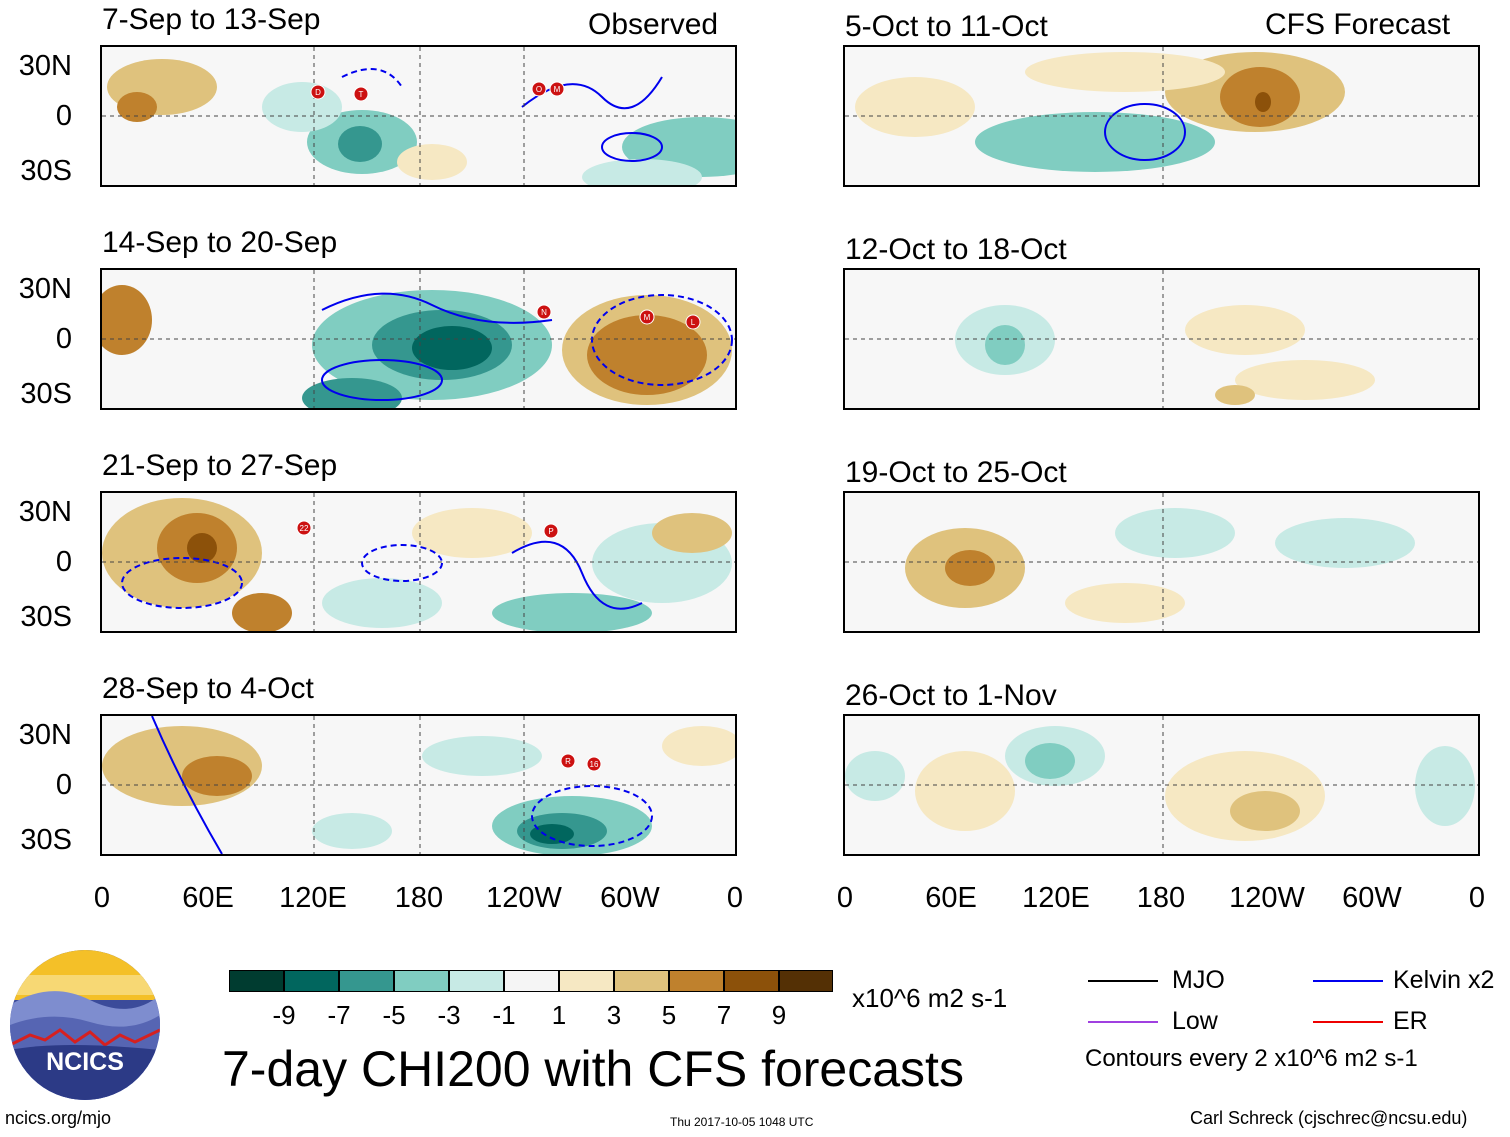 Image resolution: width=1510 pixels, height=1137 pixels. Describe the element at coordinates (956, 472) in the screenshot. I see `panel-title-fcst-3: 19-Oct to 25-Oct` at that location.